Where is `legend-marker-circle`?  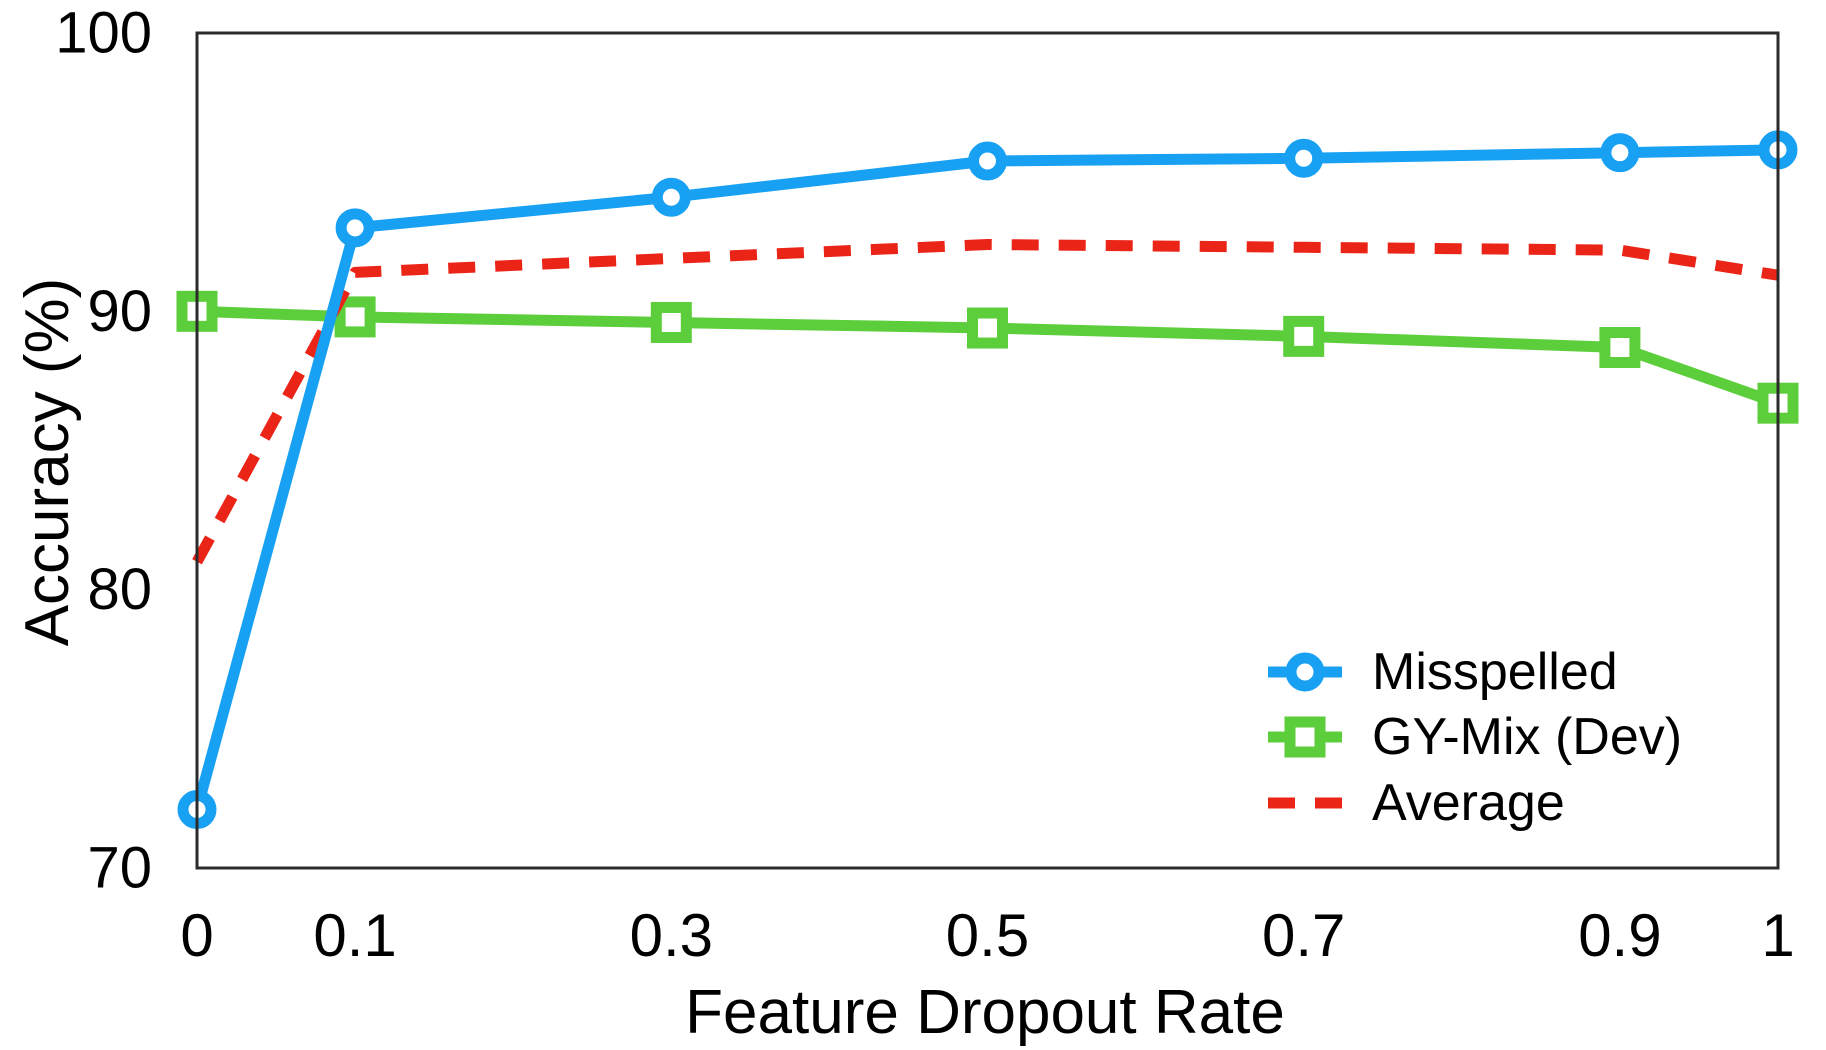 legend-marker-circle is located at coordinates (1305, 672).